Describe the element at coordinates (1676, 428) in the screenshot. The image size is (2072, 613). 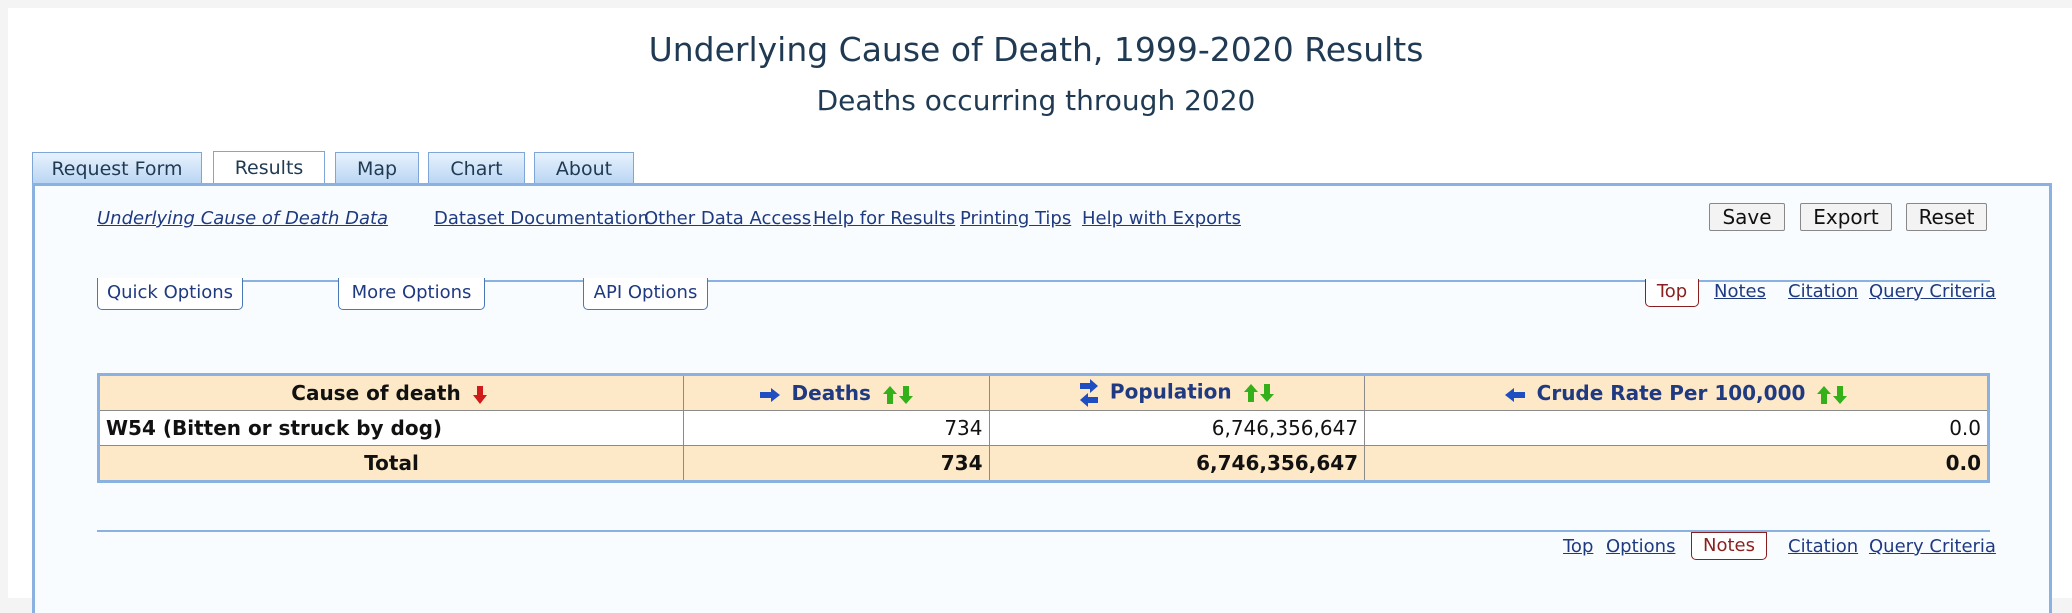
I see `cell-crude-rate: 0.0` at that location.